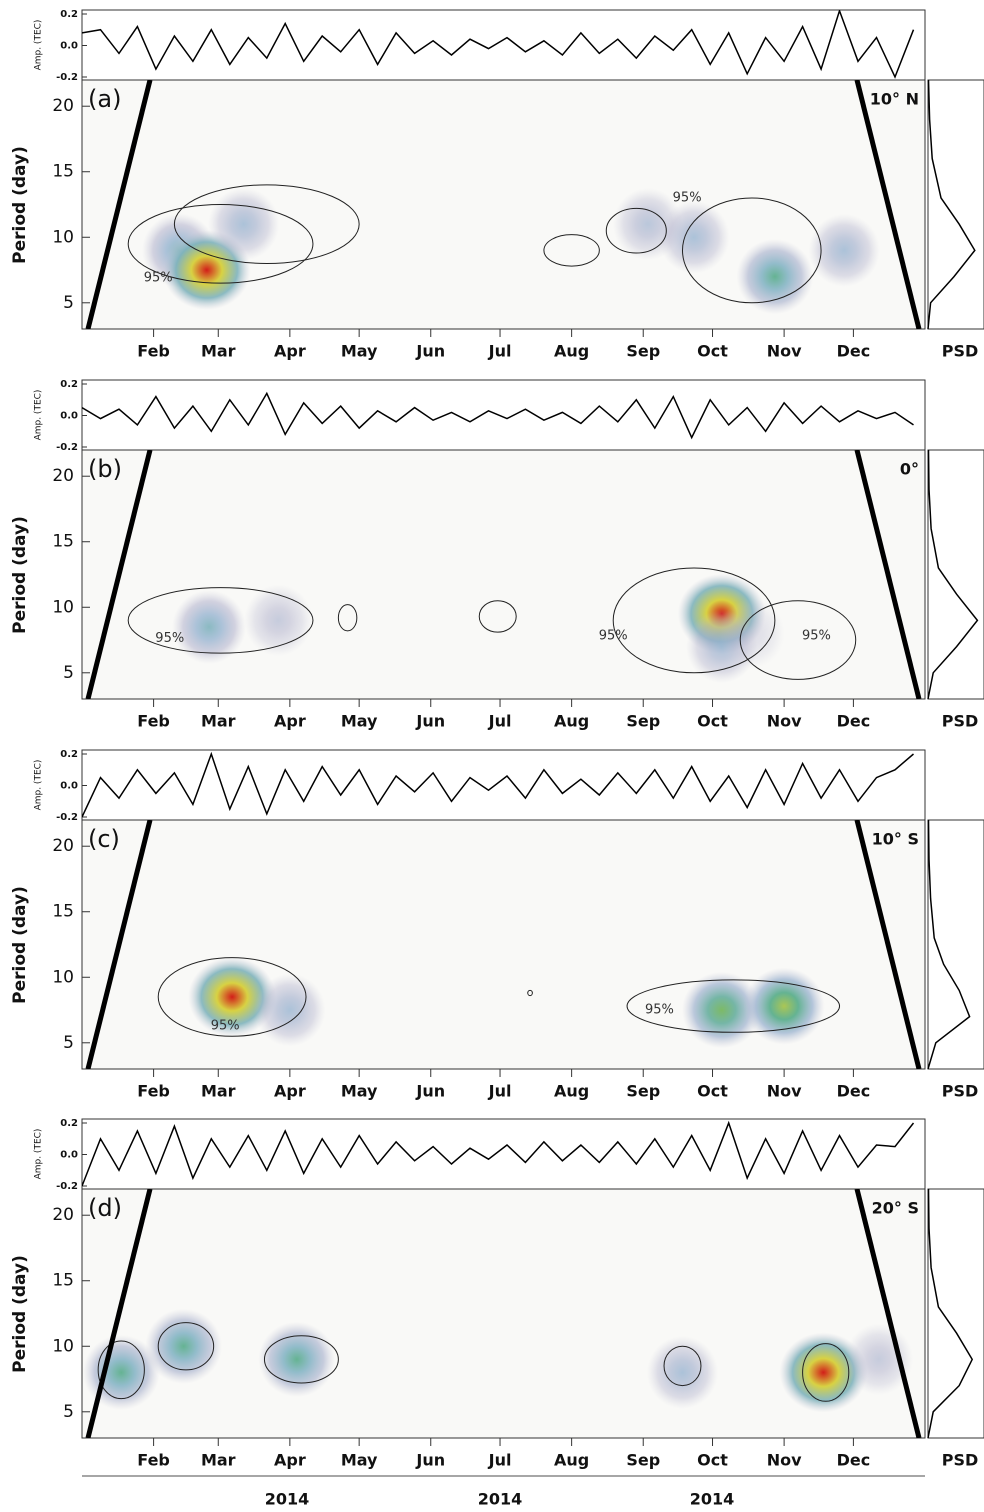 The image size is (984, 1512). What do you see at coordinates (104, 99) in the screenshot?
I see `panel-label: (a)` at bounding box center [104, 99].